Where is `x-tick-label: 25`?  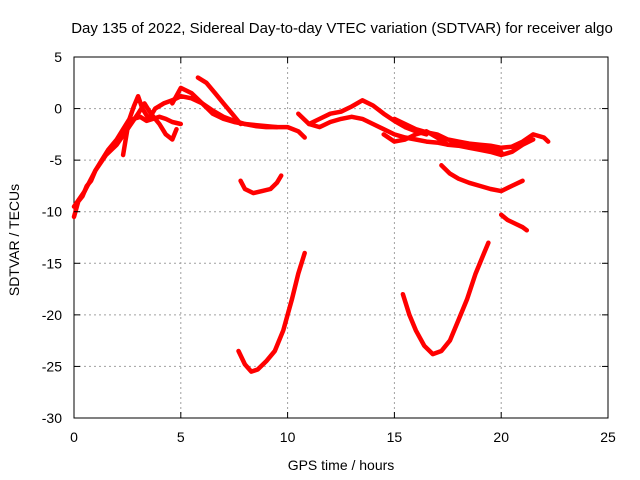 x-tick-label: 25 is located at coordinates (608, 437).